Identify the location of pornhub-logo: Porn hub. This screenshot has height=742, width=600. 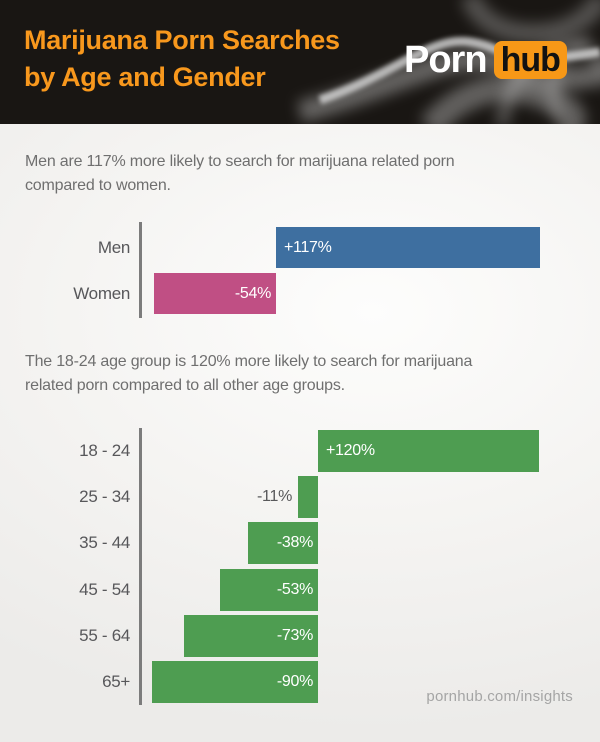
(485, 60).